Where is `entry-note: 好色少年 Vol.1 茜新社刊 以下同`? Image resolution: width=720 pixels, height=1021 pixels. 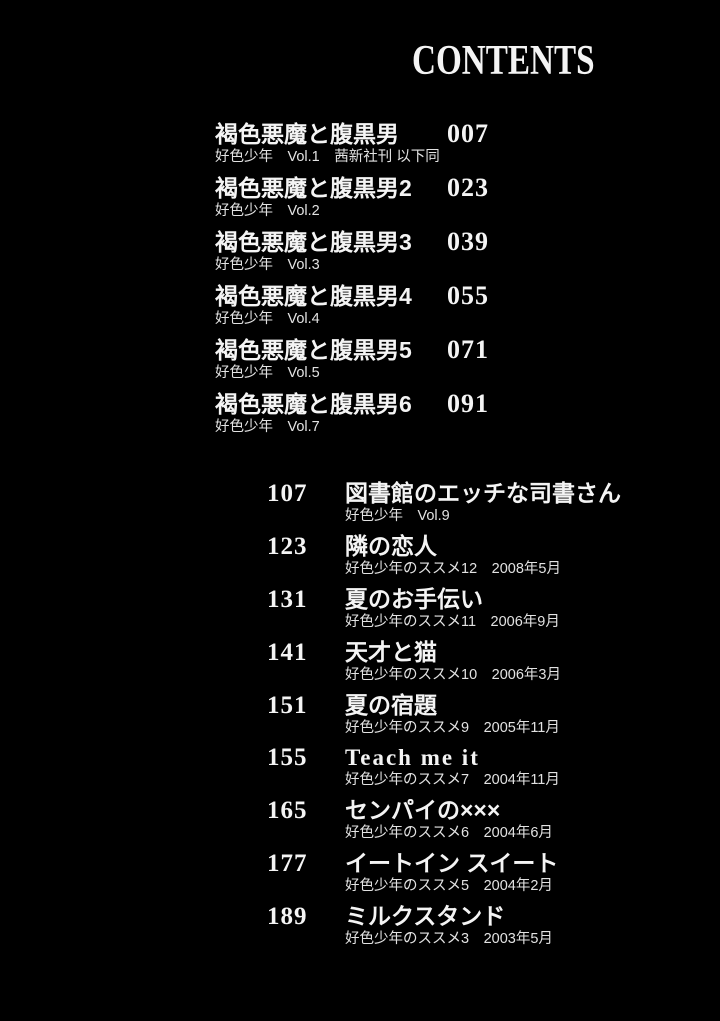 entry-note: 好色少年 Vol.1 茜新社刊 以下同 is located at coordinates (327, 157).